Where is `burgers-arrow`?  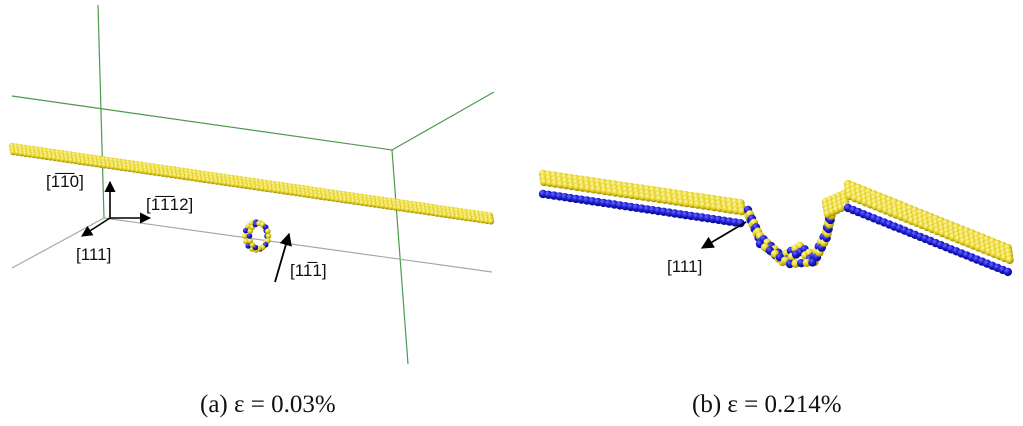
burgers-arrow is located at coordinates (723, 235).